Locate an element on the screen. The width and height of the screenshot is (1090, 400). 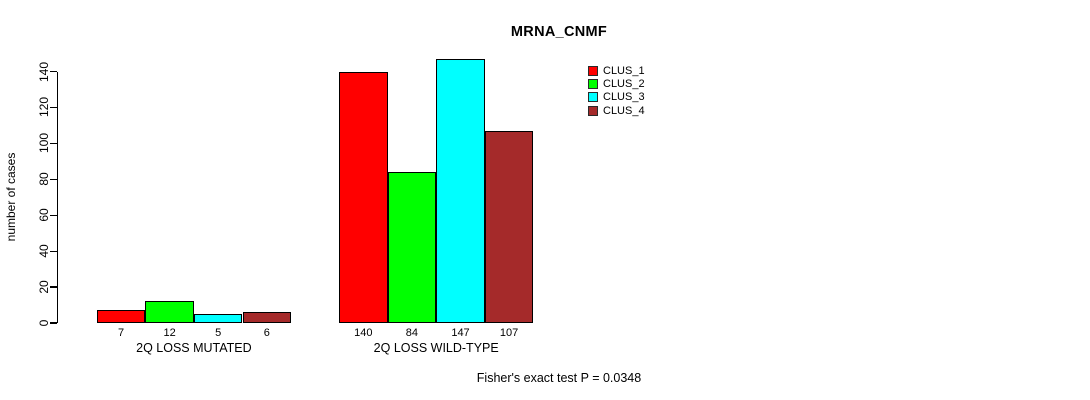
bar-clus-1-2q-loss-wild-type is located at coordinates (363, 197).